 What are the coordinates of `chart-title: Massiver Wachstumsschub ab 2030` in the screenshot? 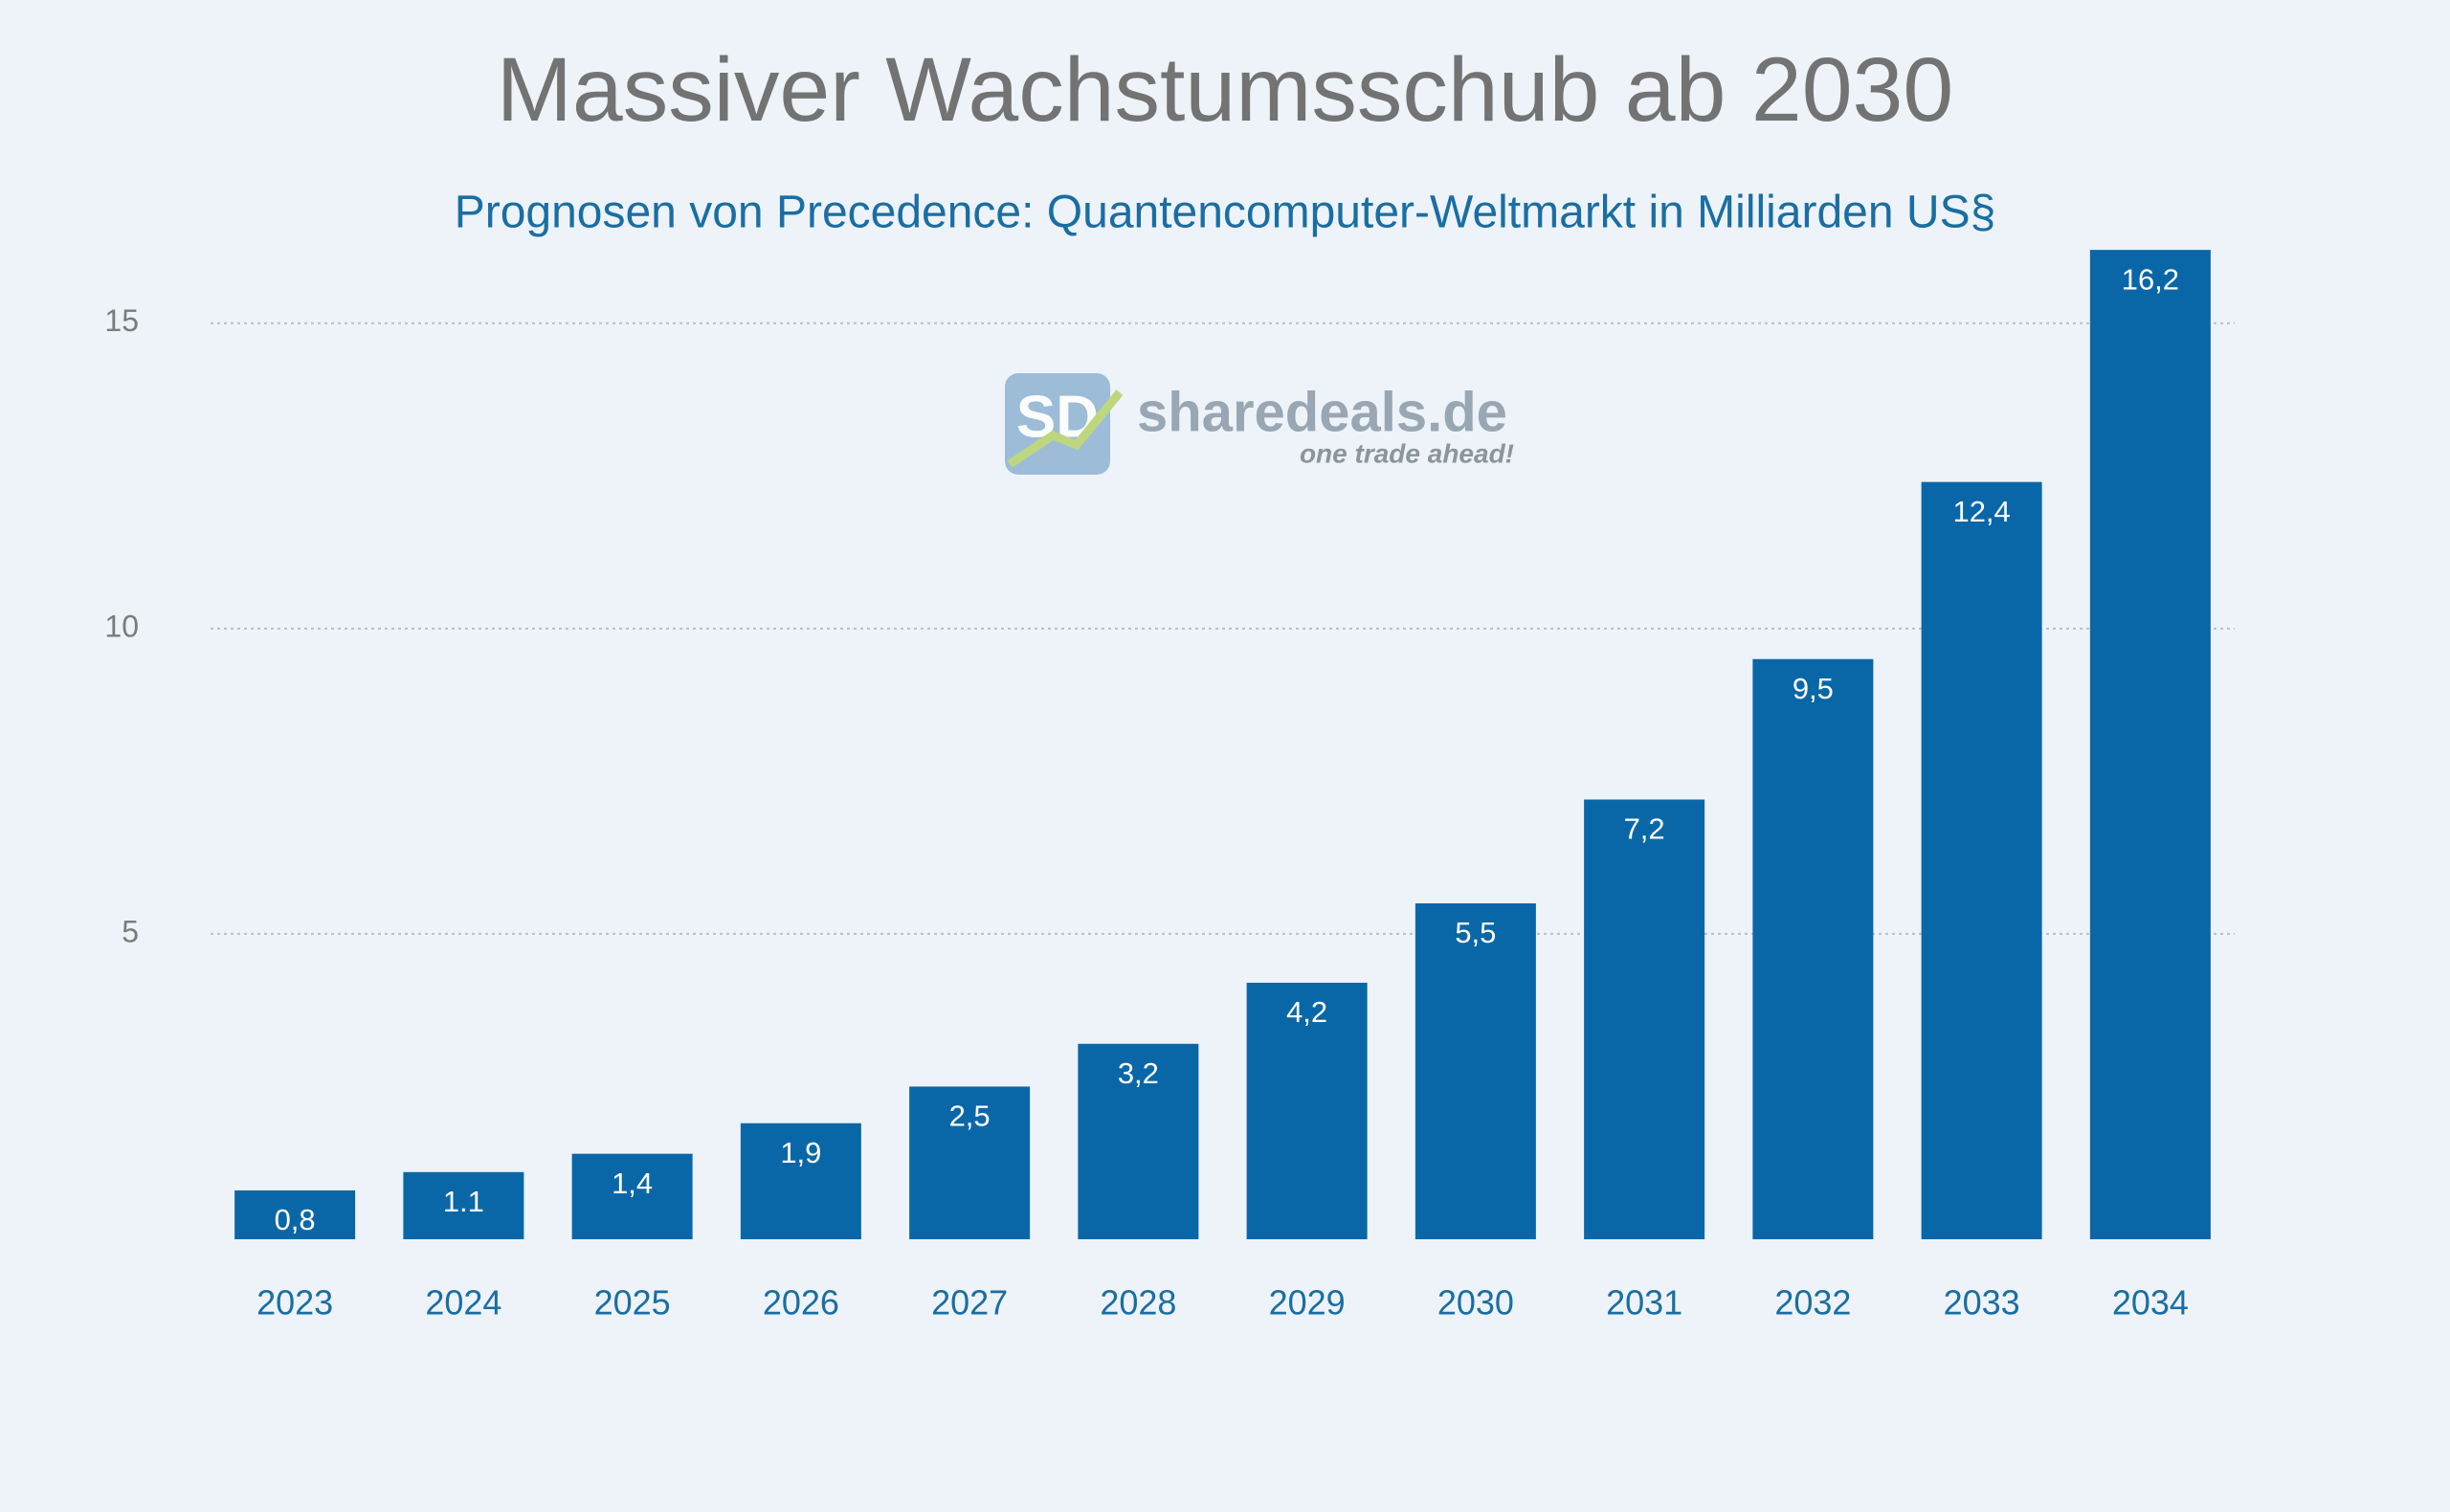 It's located at (1225, 90).